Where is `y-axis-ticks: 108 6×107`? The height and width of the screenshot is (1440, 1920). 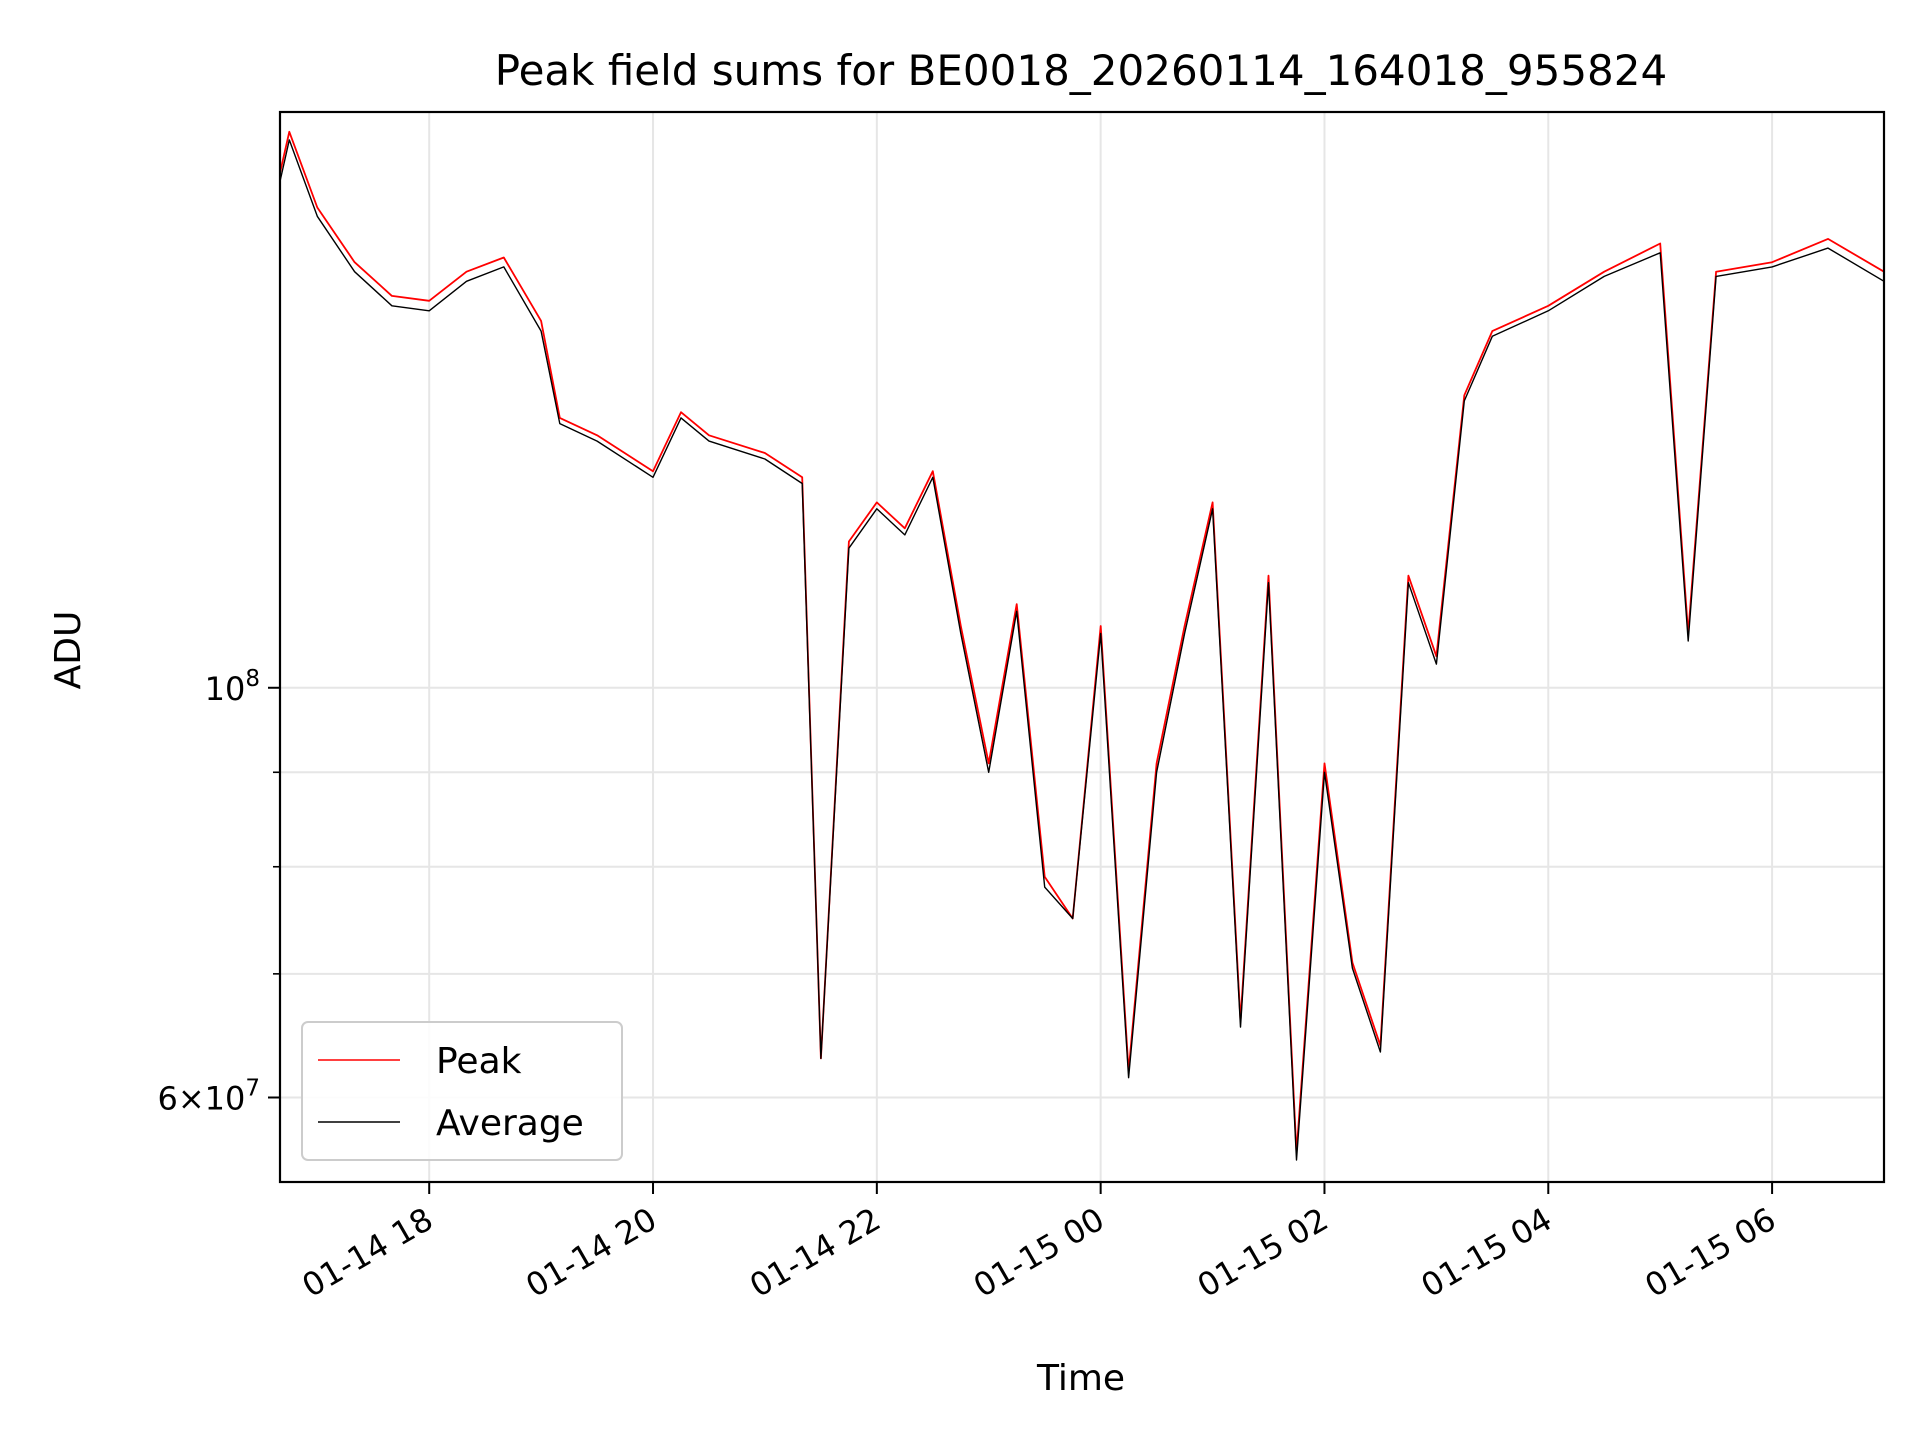 y-axis-ticks: 108 6×107 is located at coordinates (218, 891).